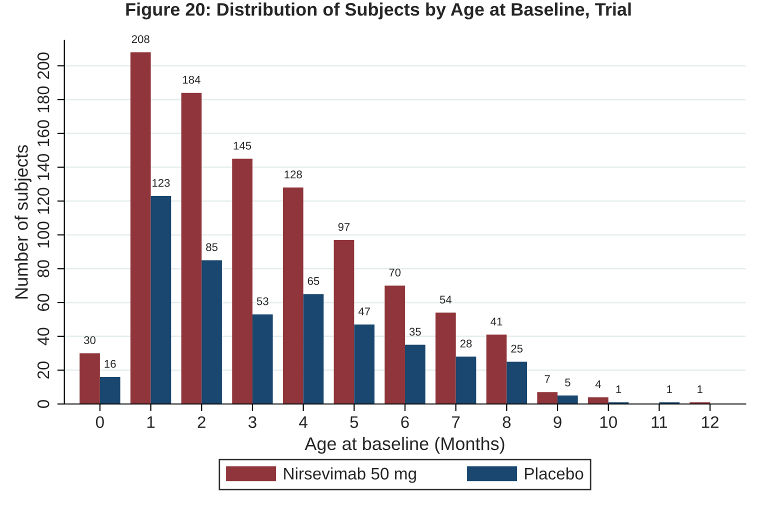  What do you see at coordinates (344, 226) in the screenshot?
I see `data-label: 97` at bounding box center [344, 226].